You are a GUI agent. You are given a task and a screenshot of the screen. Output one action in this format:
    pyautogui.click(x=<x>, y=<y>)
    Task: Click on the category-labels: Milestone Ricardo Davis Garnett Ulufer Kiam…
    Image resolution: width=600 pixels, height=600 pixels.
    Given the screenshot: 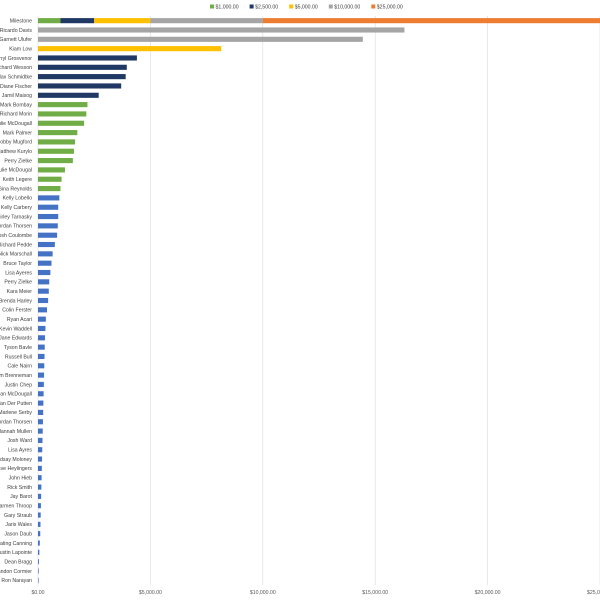 What is the action you would take?
    pyautogui.click(x=16, y=301)
    